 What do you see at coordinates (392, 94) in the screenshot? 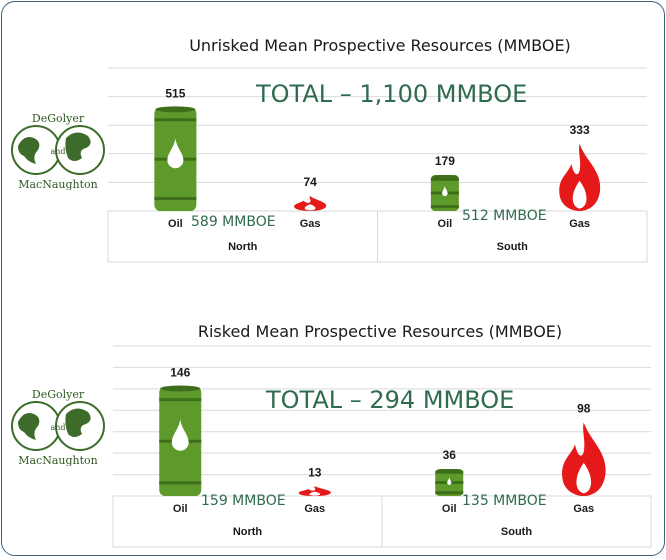
I see `total-label: TOTAL – 1,100 MMBOE` at bounding box center [392, 94].